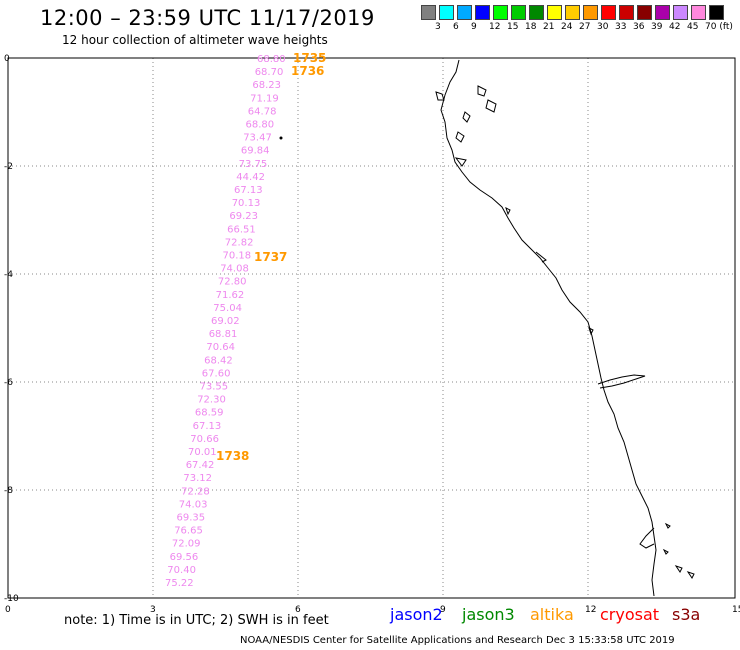  Describe the element at coordinates (657, 27) in the screenshot. I see `color-scale-label: 39` at that location.